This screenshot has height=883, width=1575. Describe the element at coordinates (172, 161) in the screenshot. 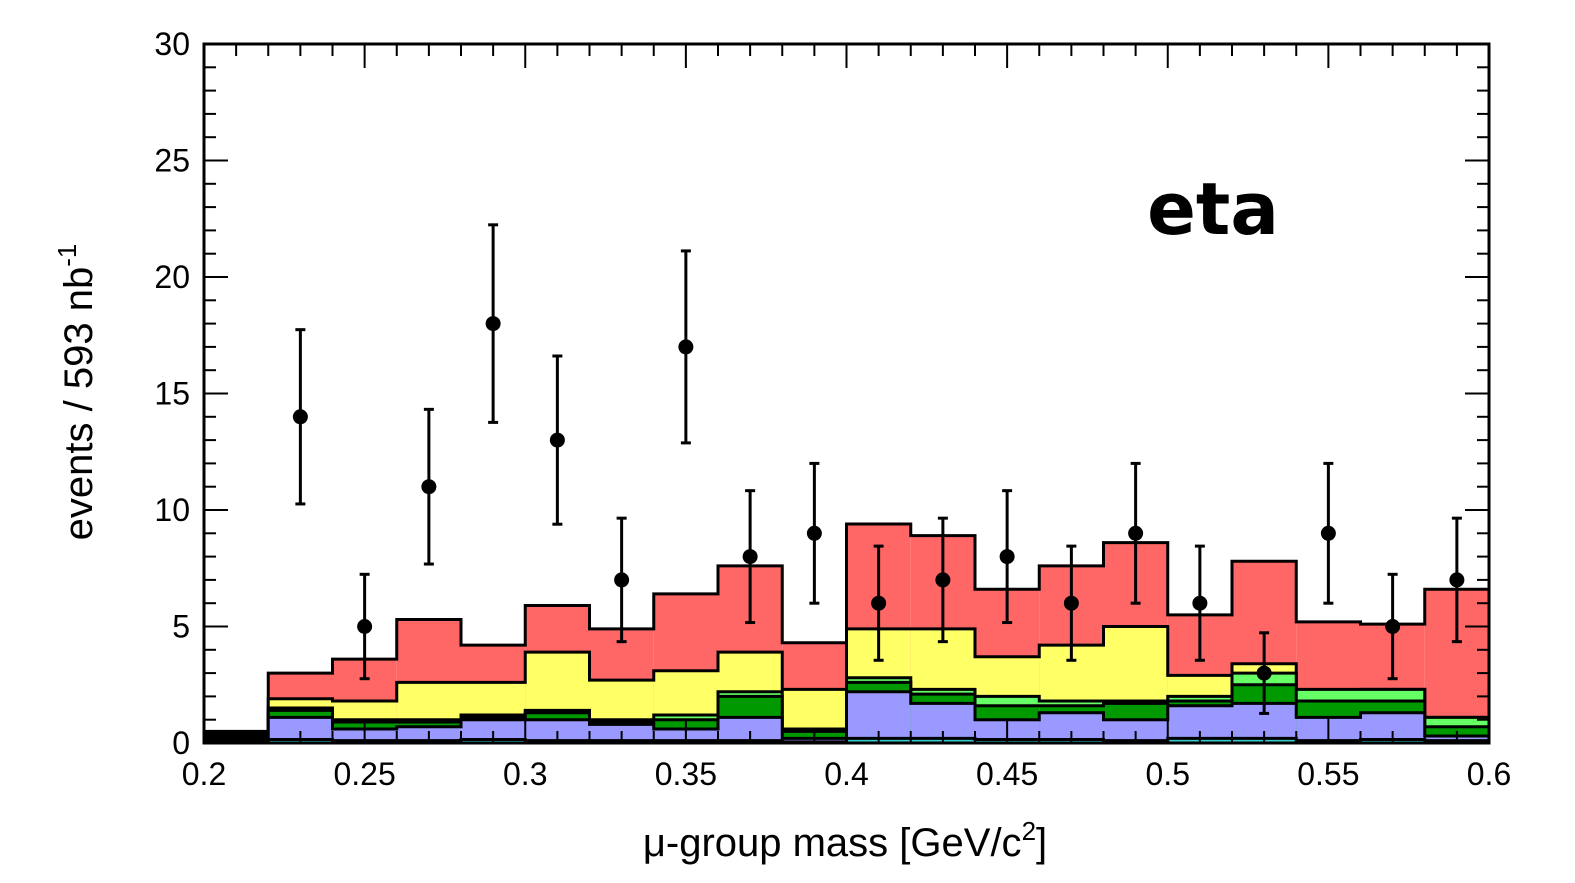

I see `y-tick-label: 25` at that location.